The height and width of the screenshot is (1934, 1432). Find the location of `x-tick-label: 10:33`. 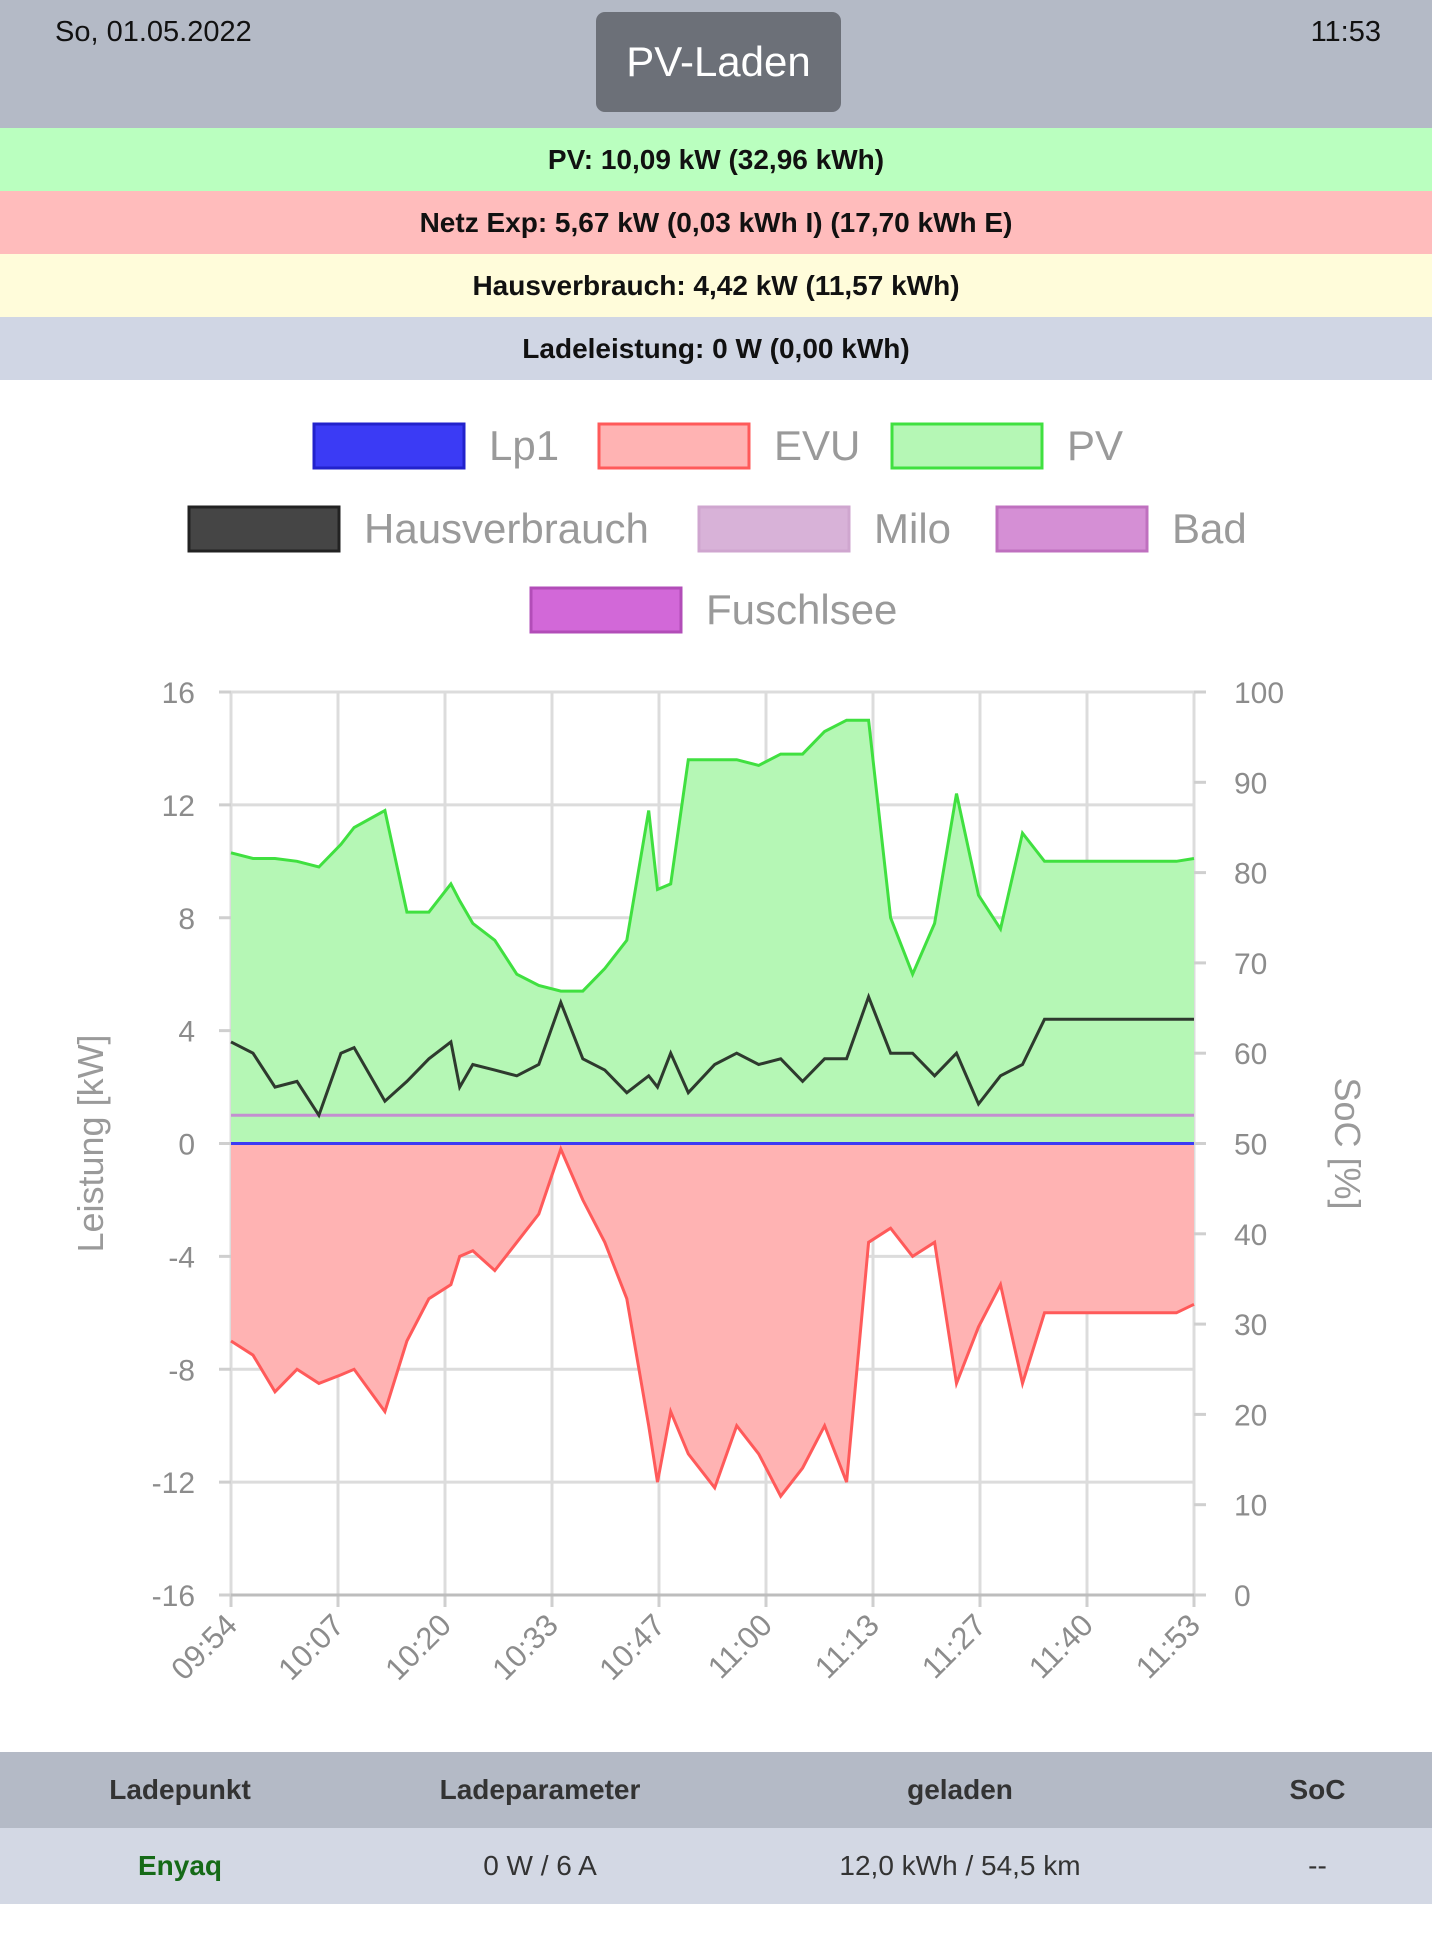

x-tick-label: 10:33 is located at coordinates (525, 1647).